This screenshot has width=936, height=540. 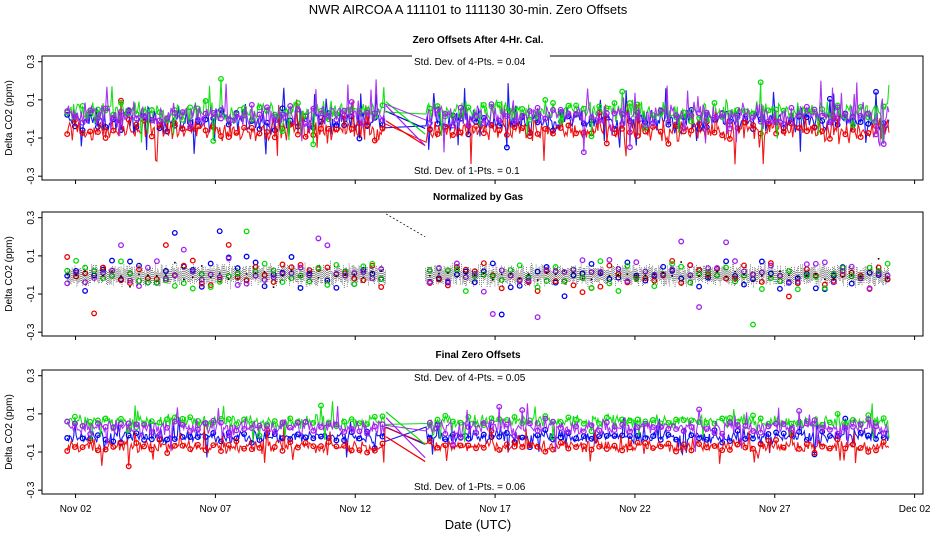 I want to click on y-tick-label: 0.3, so click(x=31, y=375).